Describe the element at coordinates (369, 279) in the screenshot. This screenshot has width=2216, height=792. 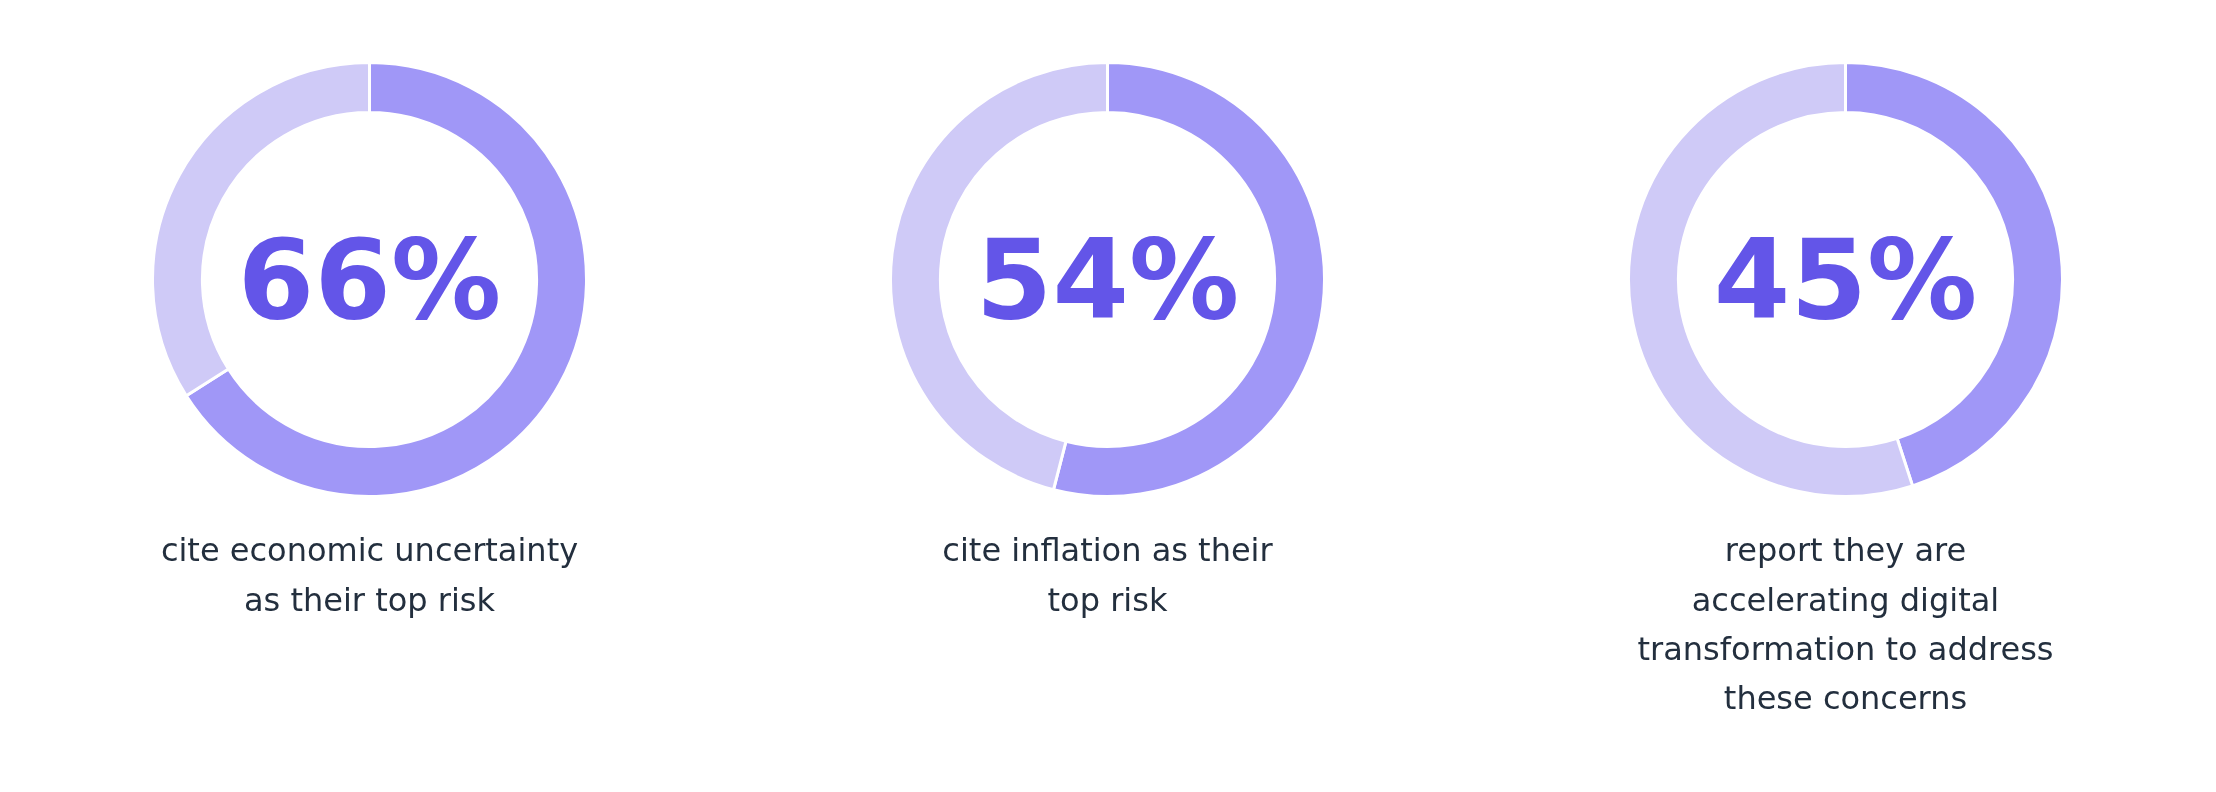
I see `text: 66%` at that location.